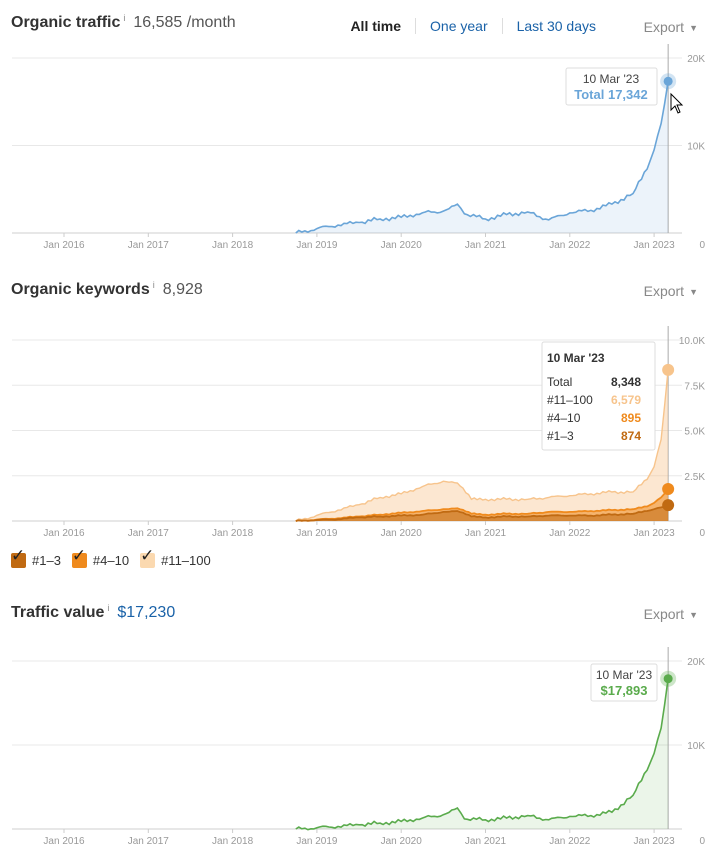 The width and height of the screenshot is (720, 854). I want to click on legend-item-top3: ✓ #1–3, so click(36, 557).